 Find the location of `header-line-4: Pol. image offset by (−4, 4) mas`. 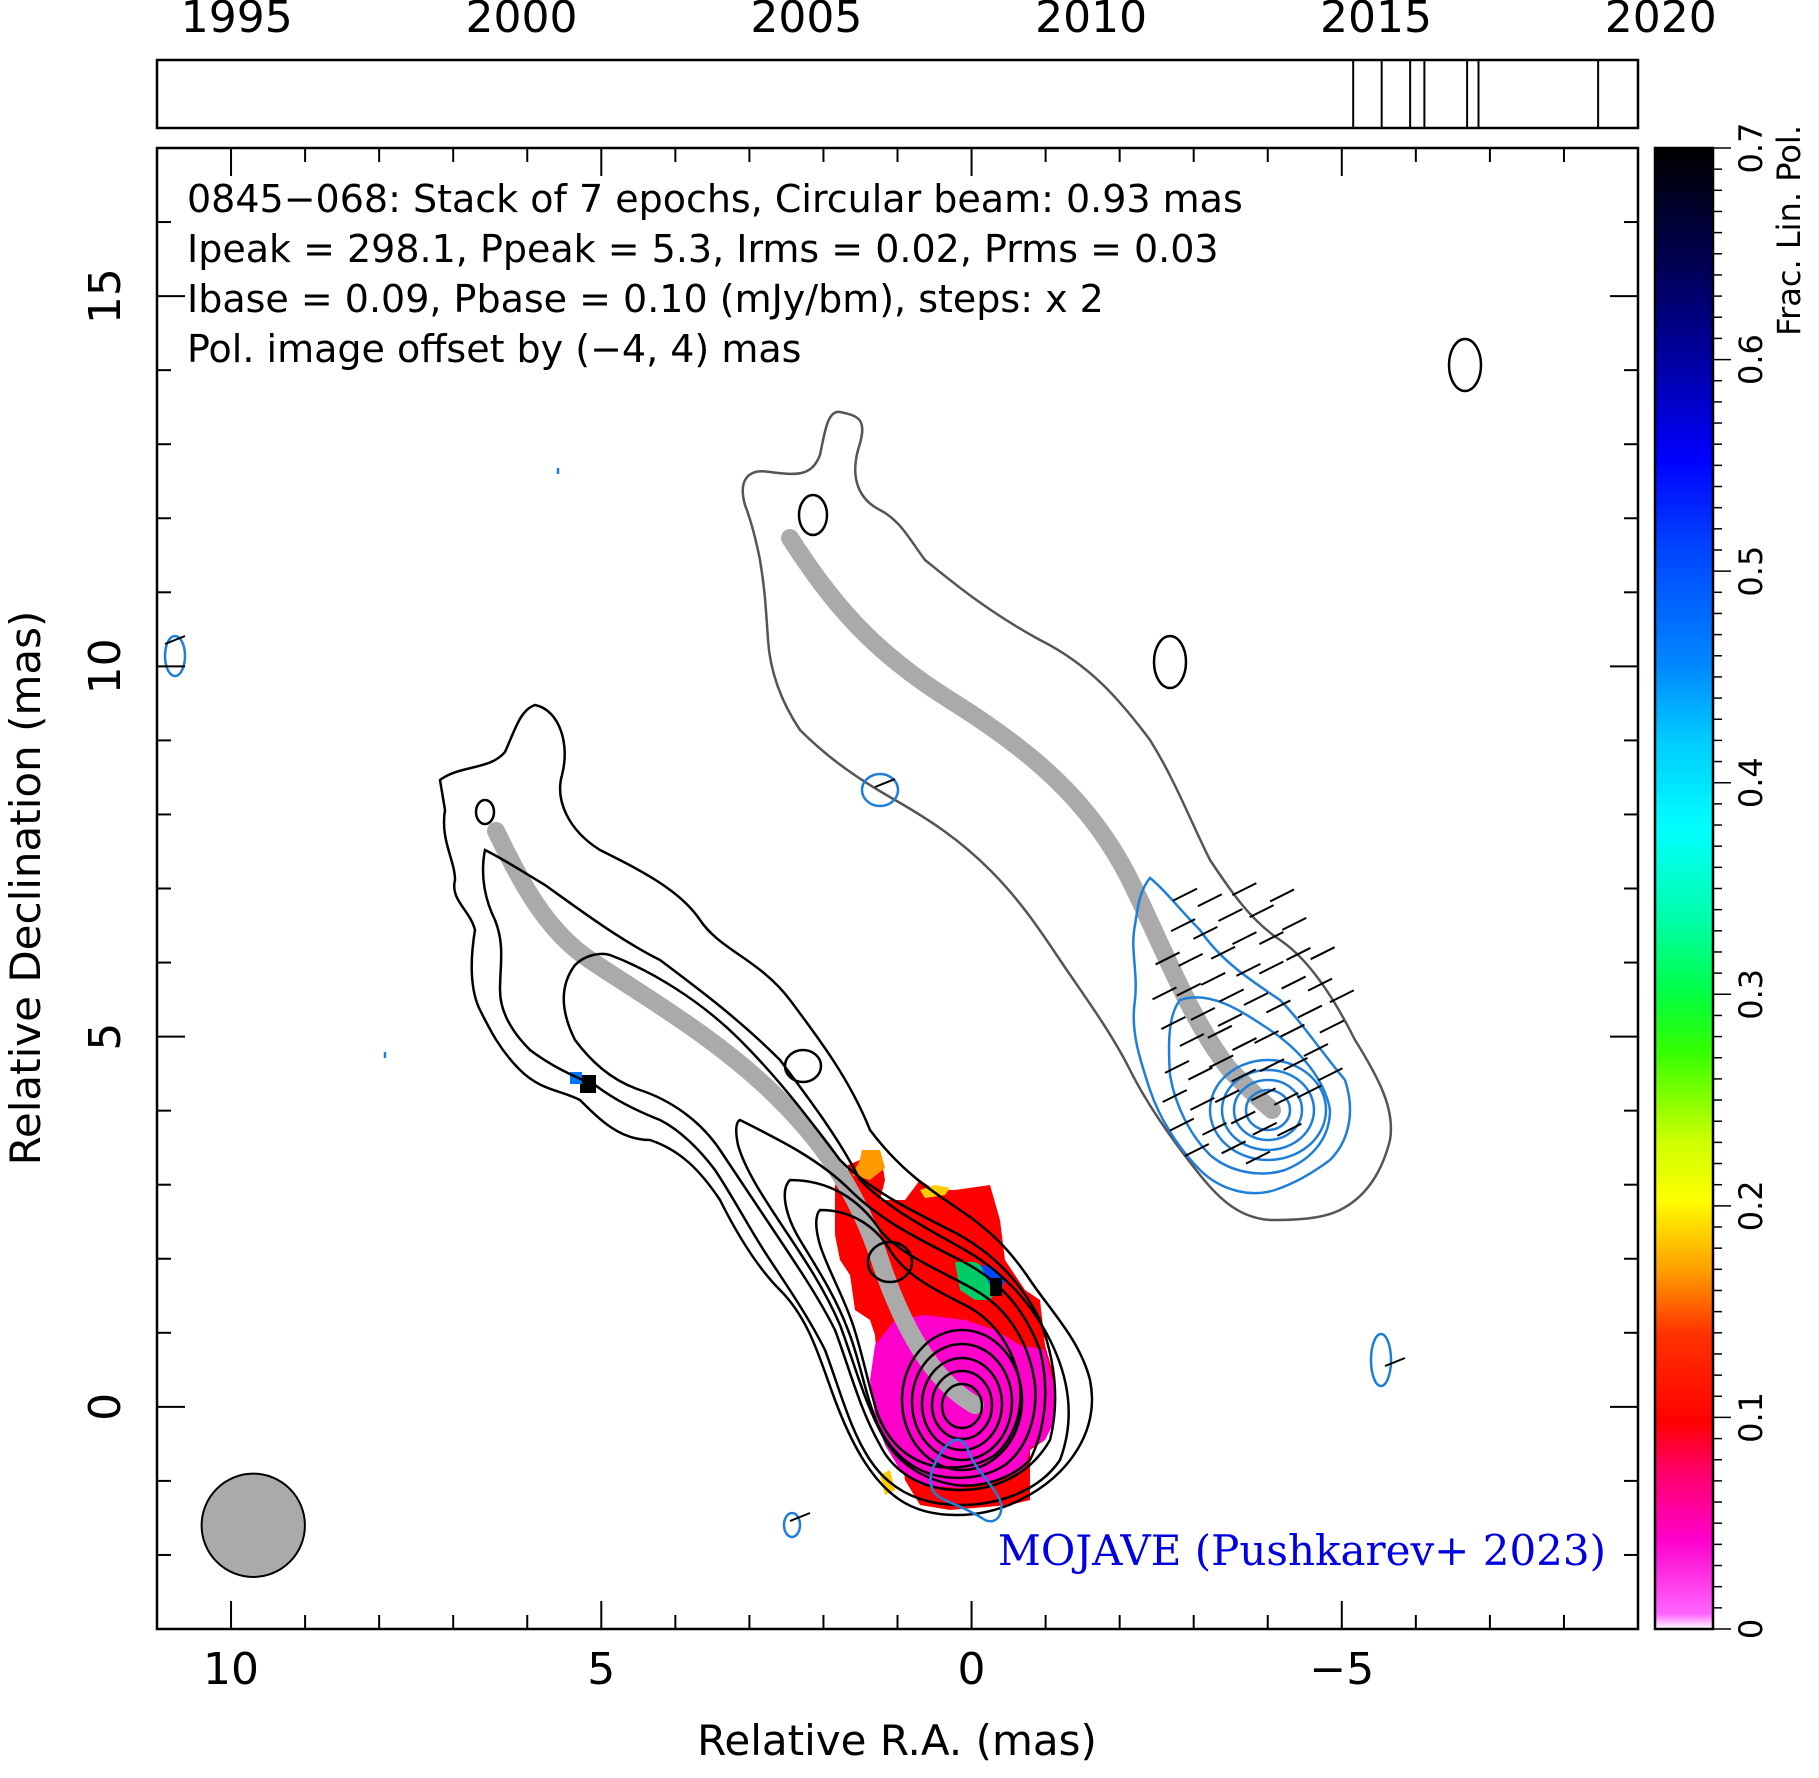

header-line-4: Pol. image offset by (−4, 4) mas is located at coordinates (494, 349).